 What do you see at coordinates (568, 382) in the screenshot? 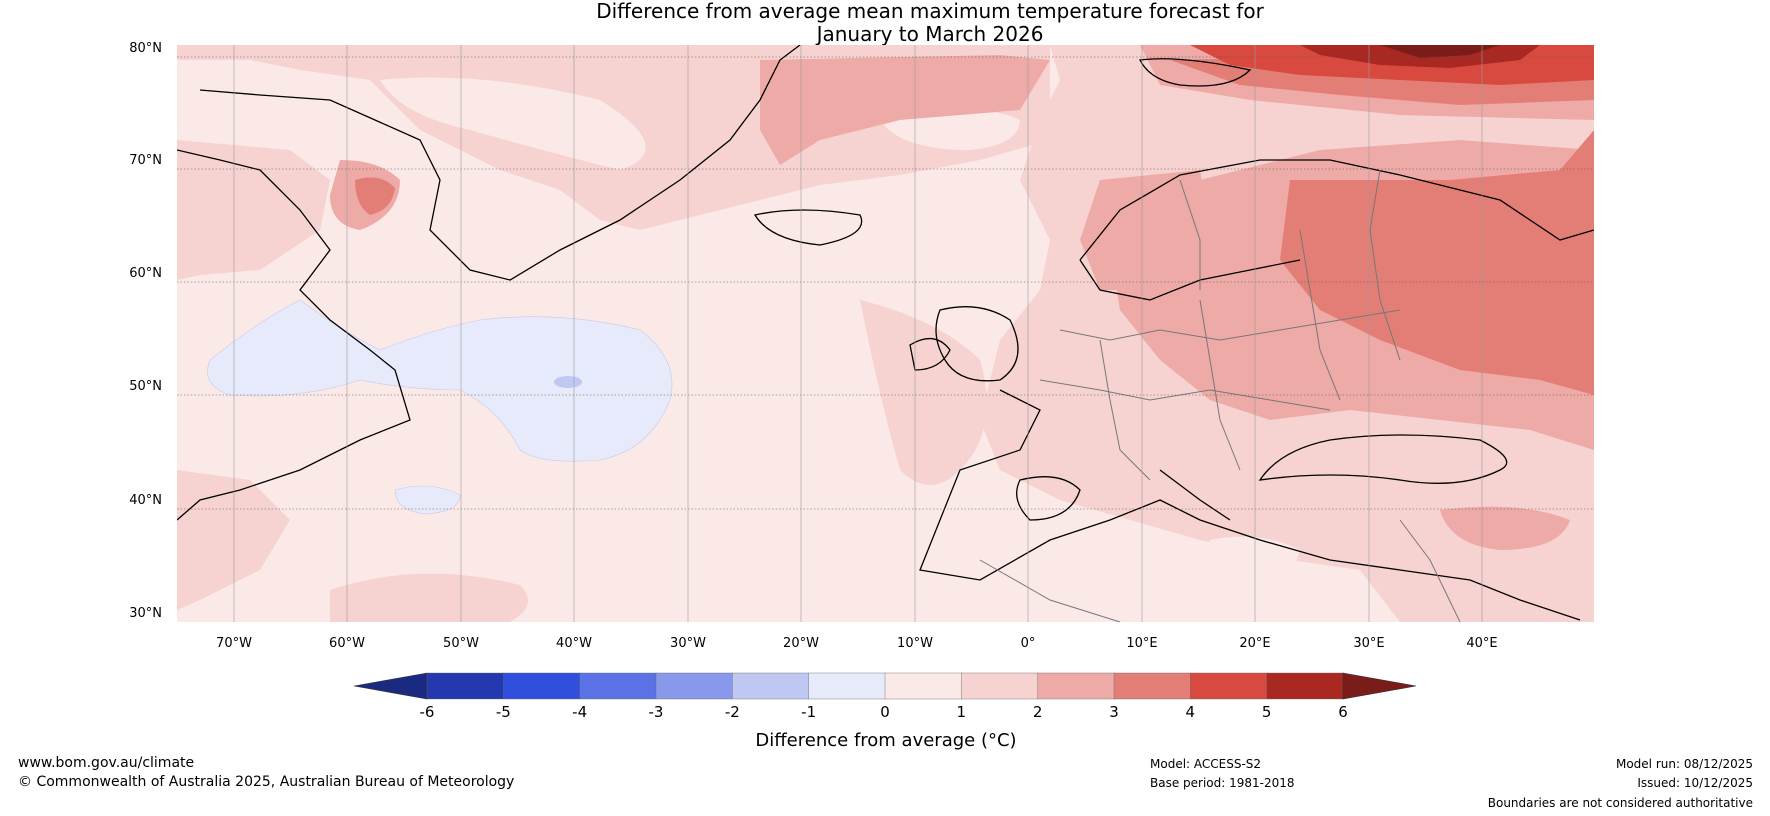
I see `band-neg-2-1-spot` at bounding box center [568, 382].